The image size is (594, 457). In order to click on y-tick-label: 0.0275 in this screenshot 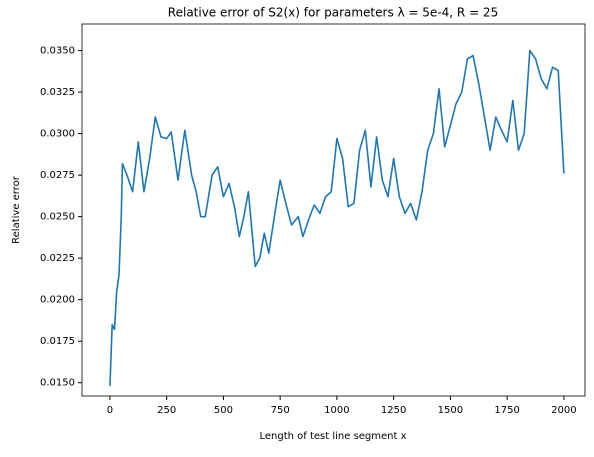, I will do `click(57, 175)`.